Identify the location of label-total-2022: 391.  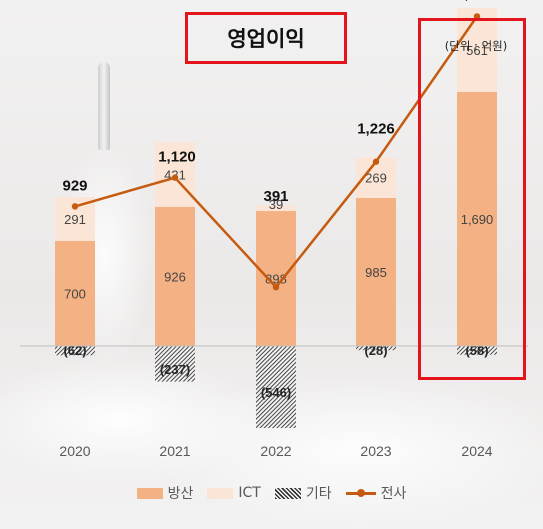
(275, 196).